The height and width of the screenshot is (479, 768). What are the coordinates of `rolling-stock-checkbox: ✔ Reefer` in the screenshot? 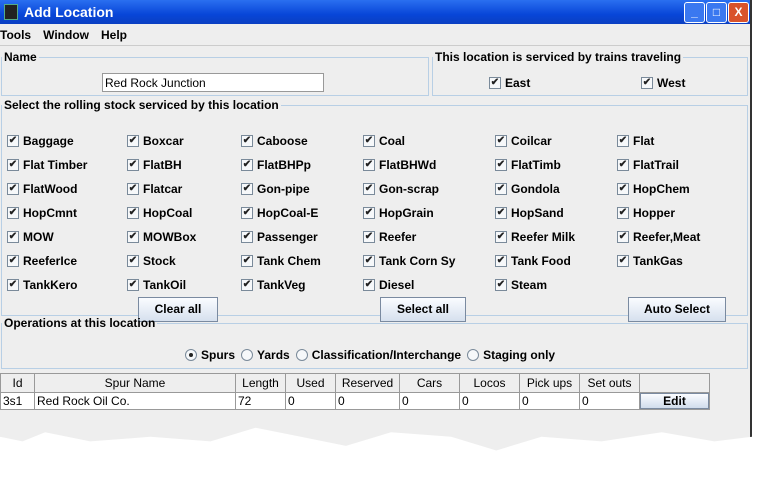 It's located at (389, 237).